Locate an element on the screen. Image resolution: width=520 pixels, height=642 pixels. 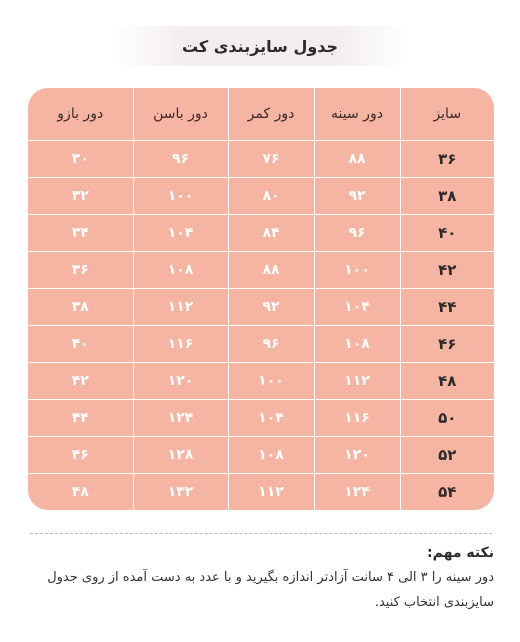
size-cell: ۵۴ is located at coordinates (446, 491).